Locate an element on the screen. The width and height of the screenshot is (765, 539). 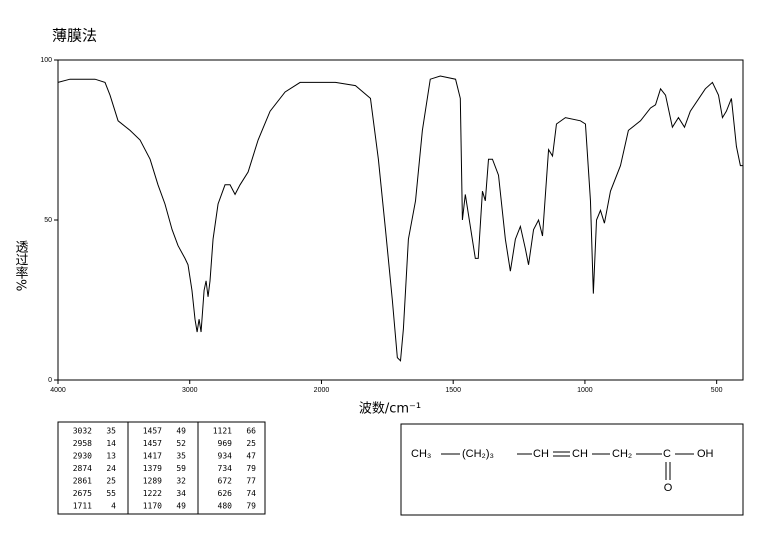
peak-wavenumber: 2675 is located at coordinates (82, 493).